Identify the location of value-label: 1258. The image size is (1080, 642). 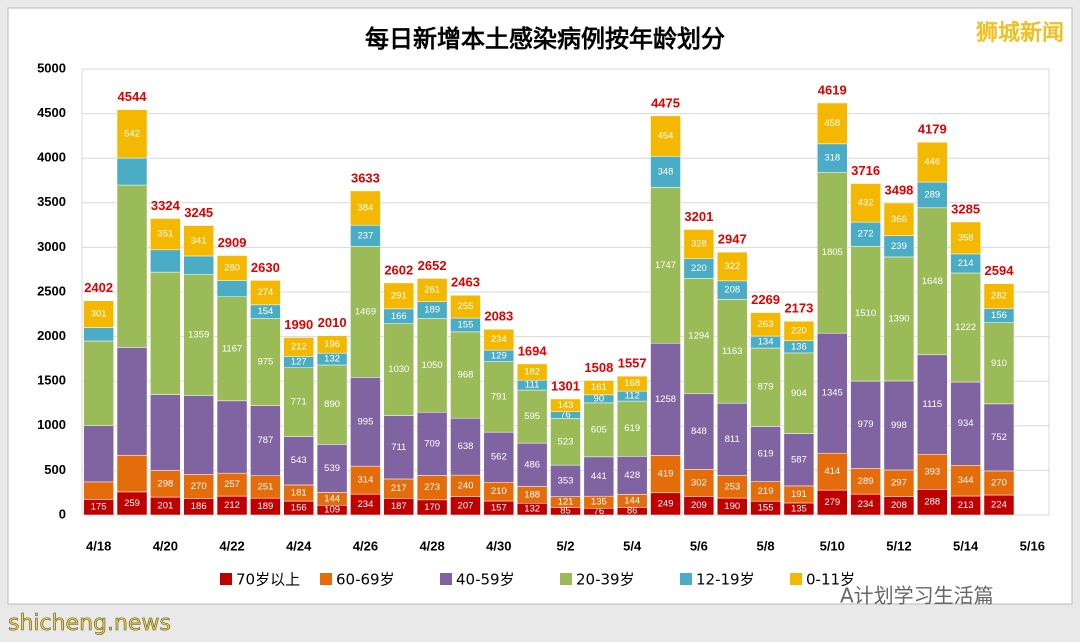
(665, 399).